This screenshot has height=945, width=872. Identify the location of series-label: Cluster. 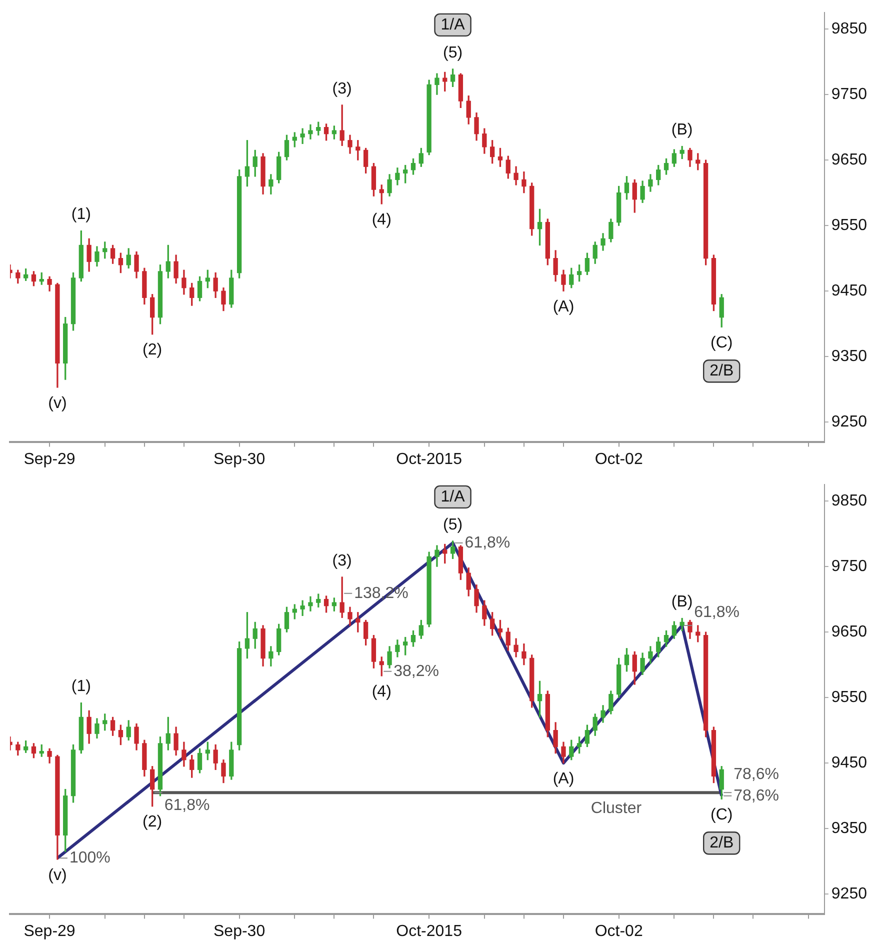
(616, 808).